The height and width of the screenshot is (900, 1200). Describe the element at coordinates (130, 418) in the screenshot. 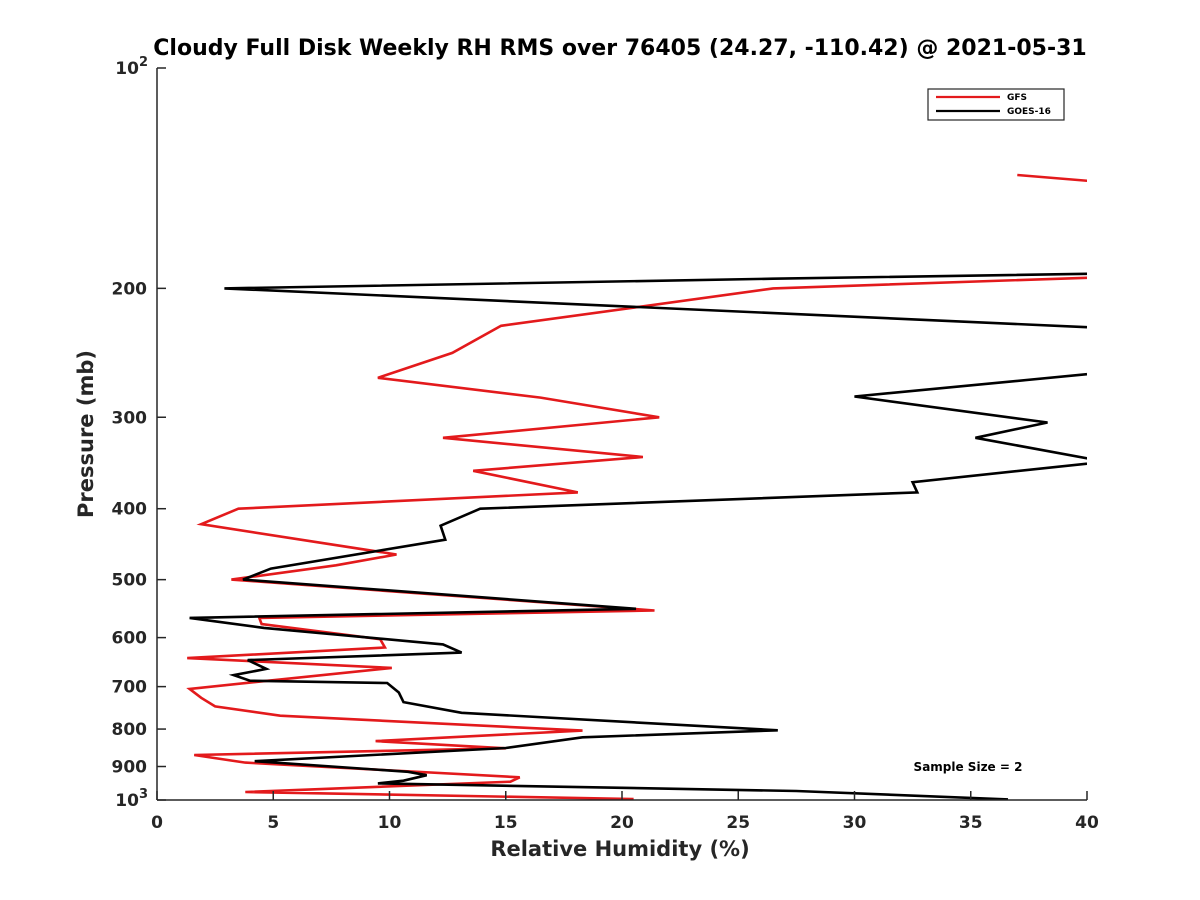

I see `y-tick-label: 300` at that location.